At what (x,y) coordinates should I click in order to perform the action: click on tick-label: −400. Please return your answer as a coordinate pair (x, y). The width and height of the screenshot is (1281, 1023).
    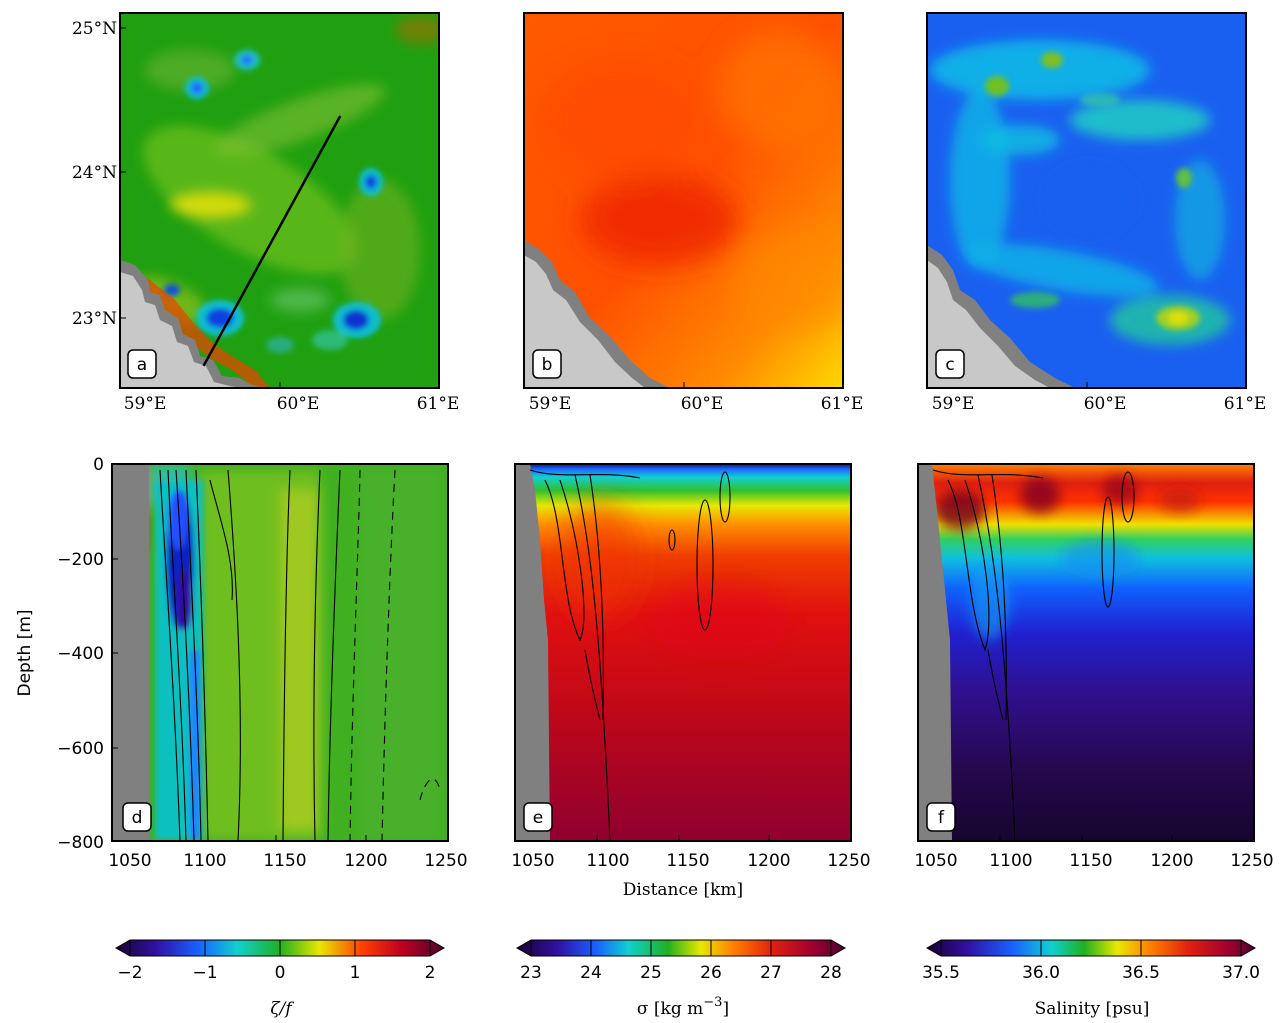
    Looking at the image, I should click on (80, 654).